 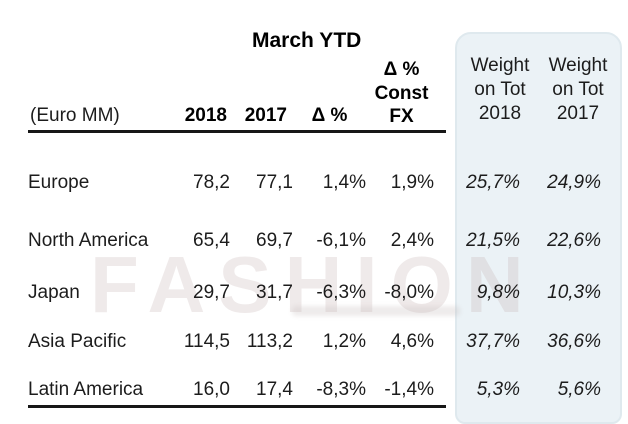 What do you see at coordinates (211, 292) in the screenshot?
I see `value-2018: 29,7` at bounding box center [211, 292].